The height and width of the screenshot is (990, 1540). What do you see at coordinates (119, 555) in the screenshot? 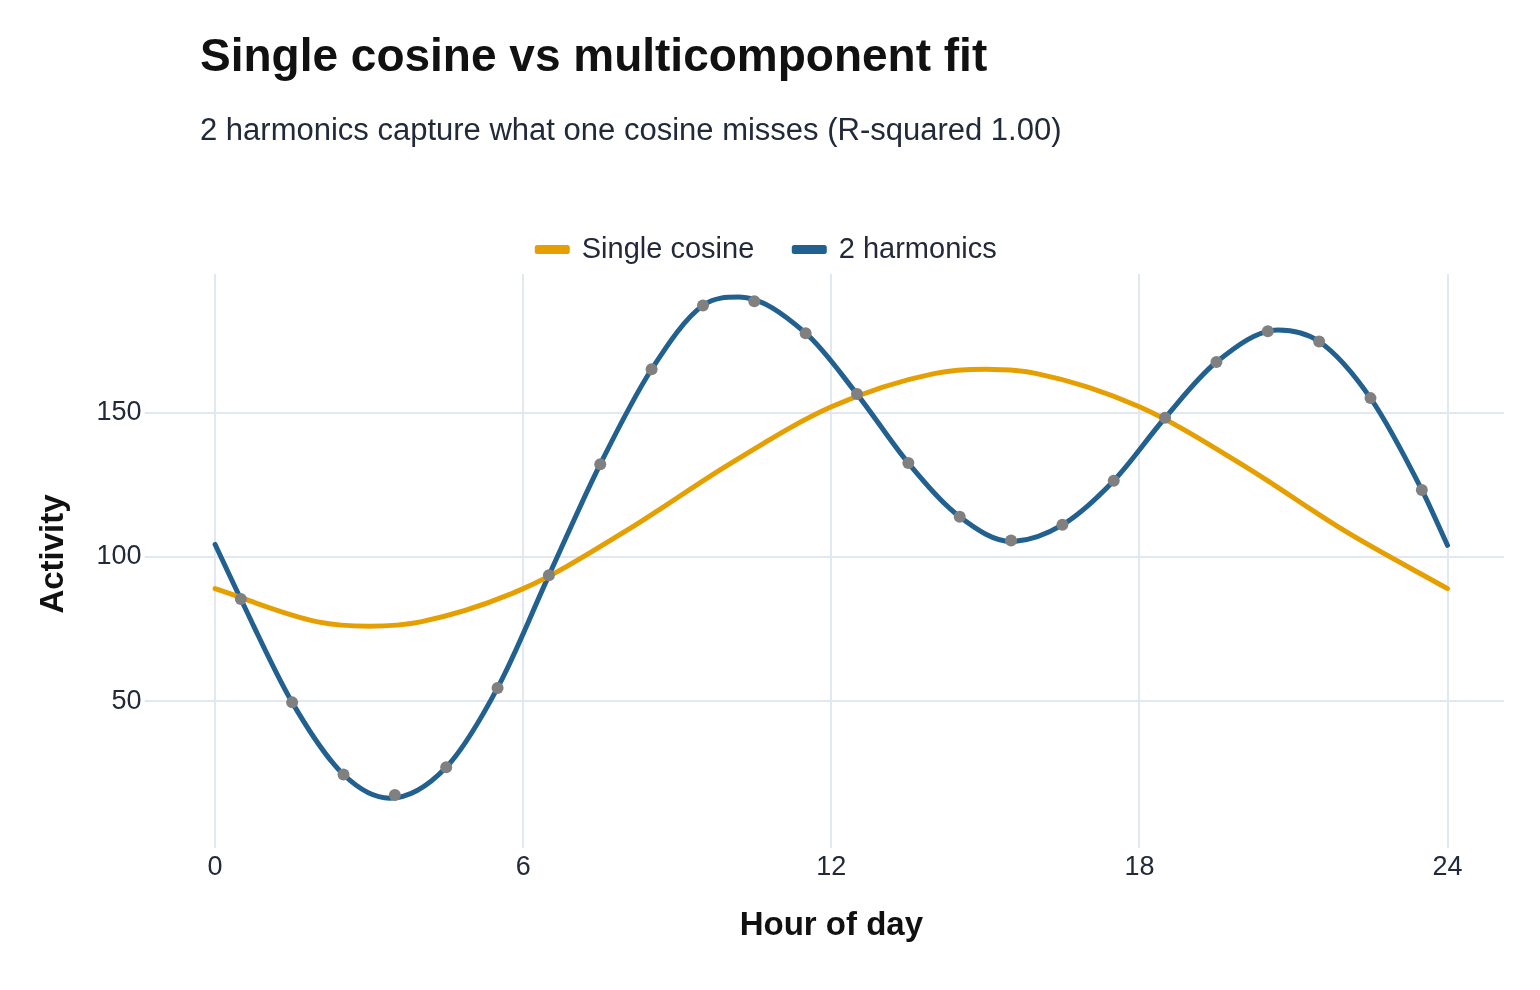
I see `y-tick-label: 100` at bounding box center [119, 555].